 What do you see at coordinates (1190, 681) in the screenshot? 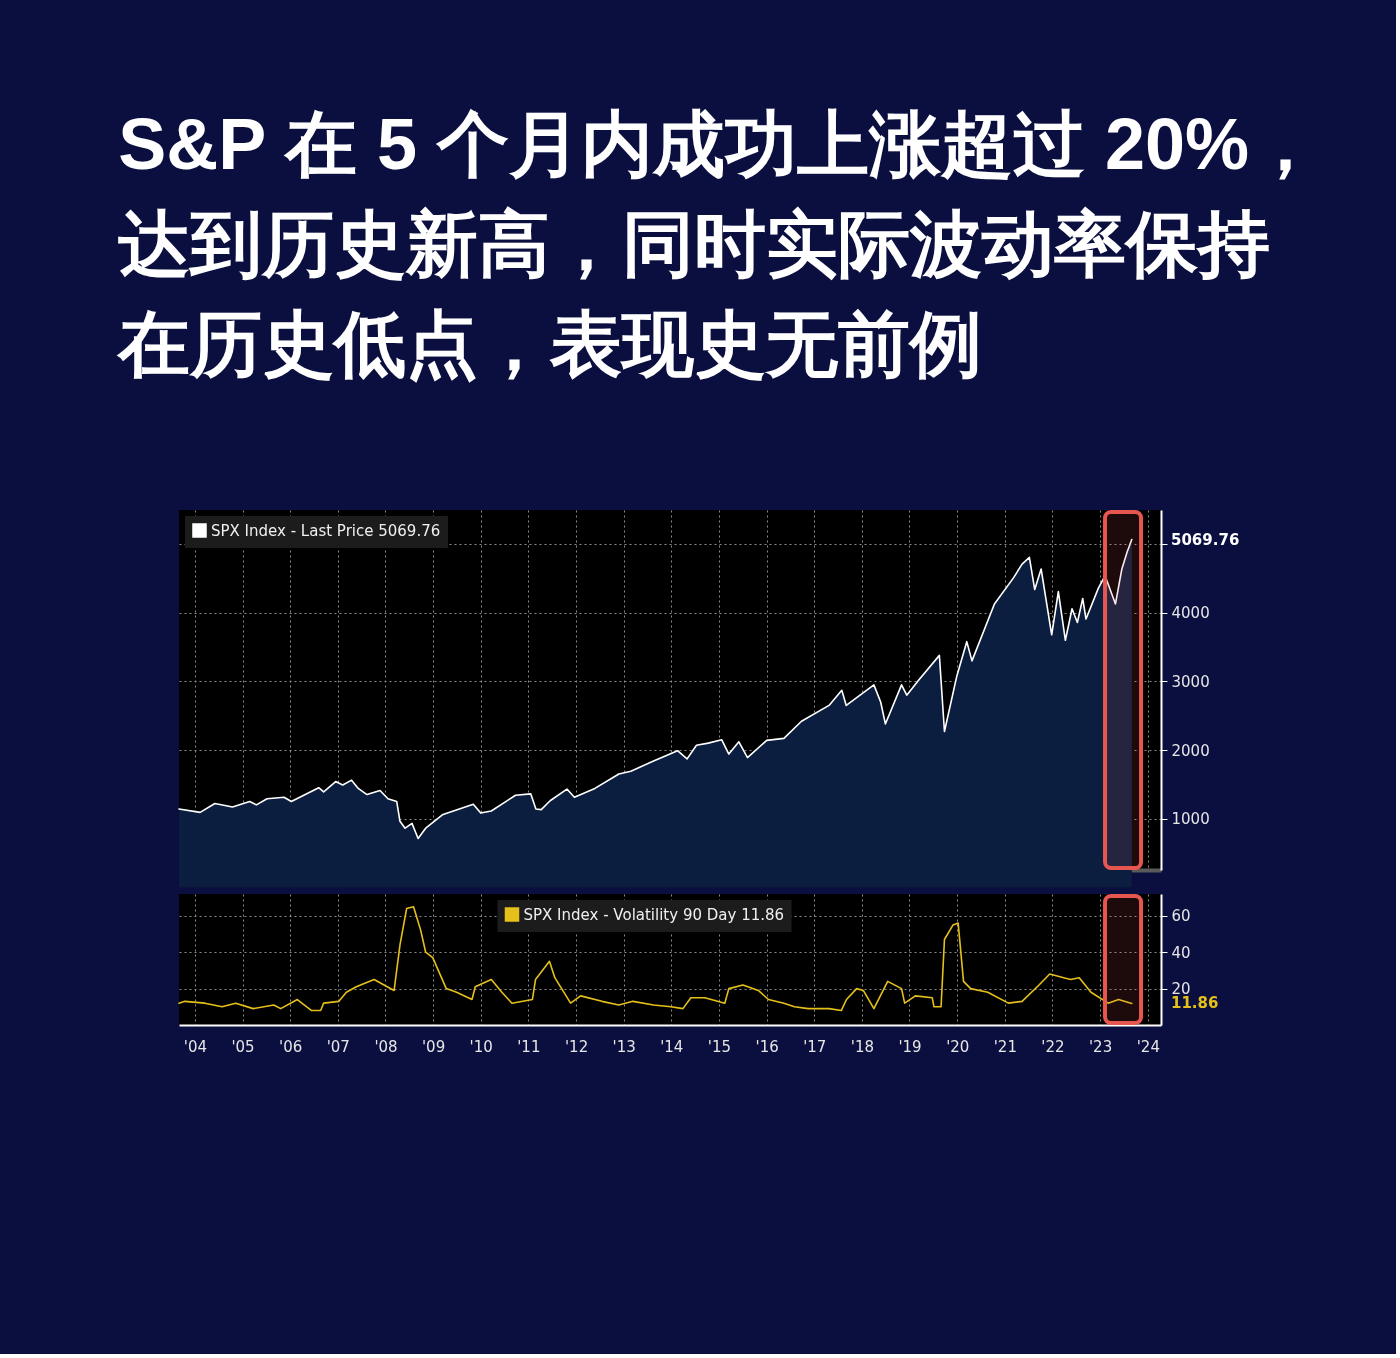
I see `y-tick-label: 3000` at bounding box center [1190, 681].